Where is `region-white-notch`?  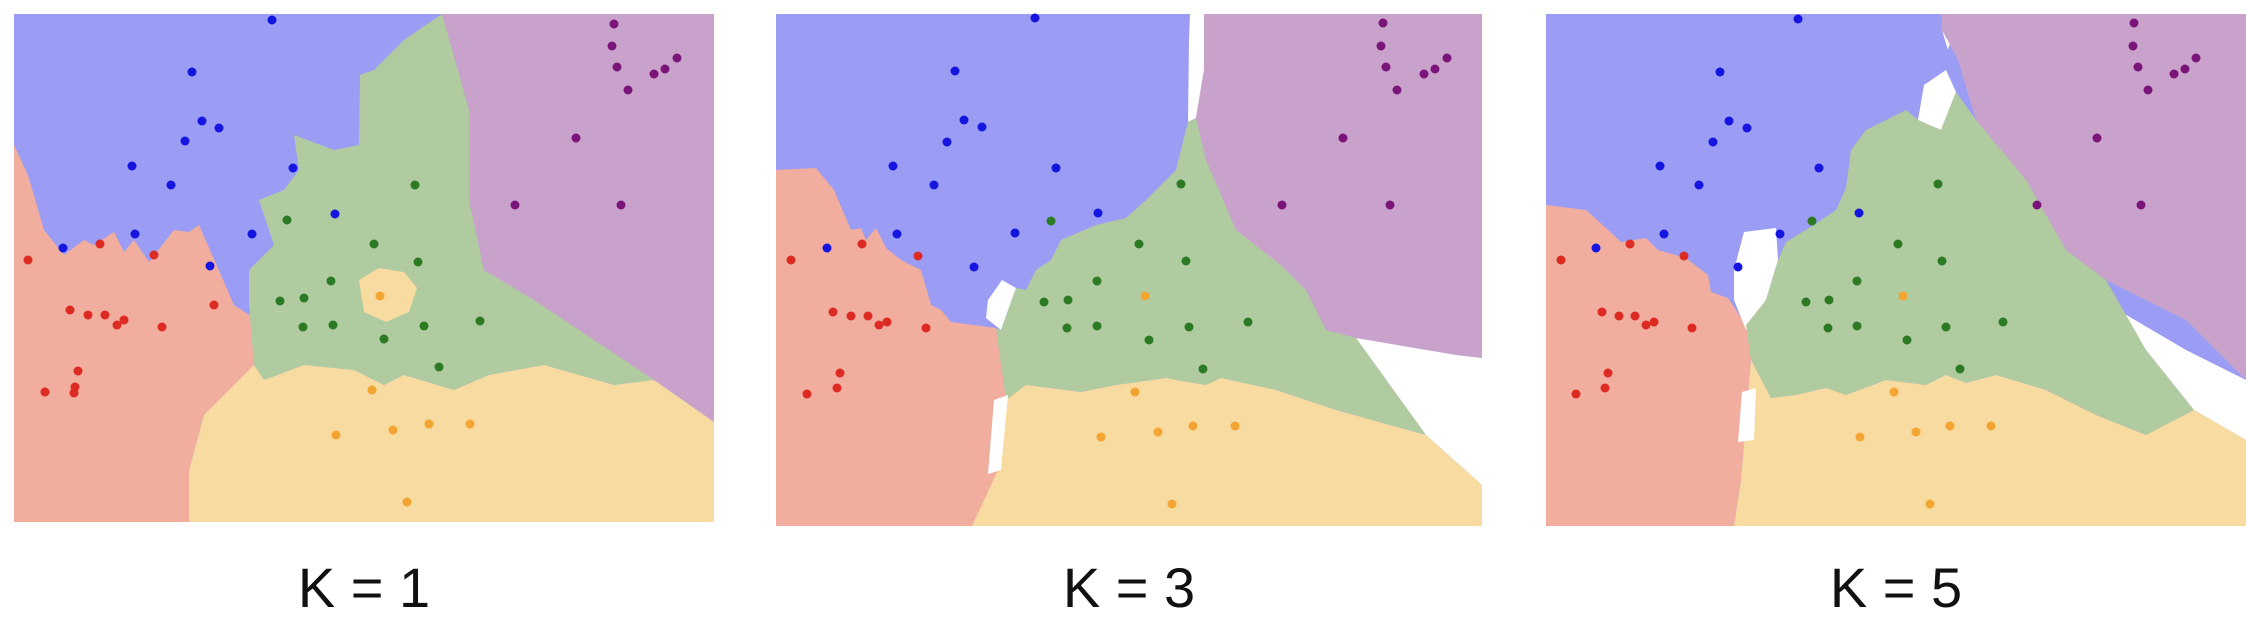 region-white-notch is located at coordinates (1937, 100).